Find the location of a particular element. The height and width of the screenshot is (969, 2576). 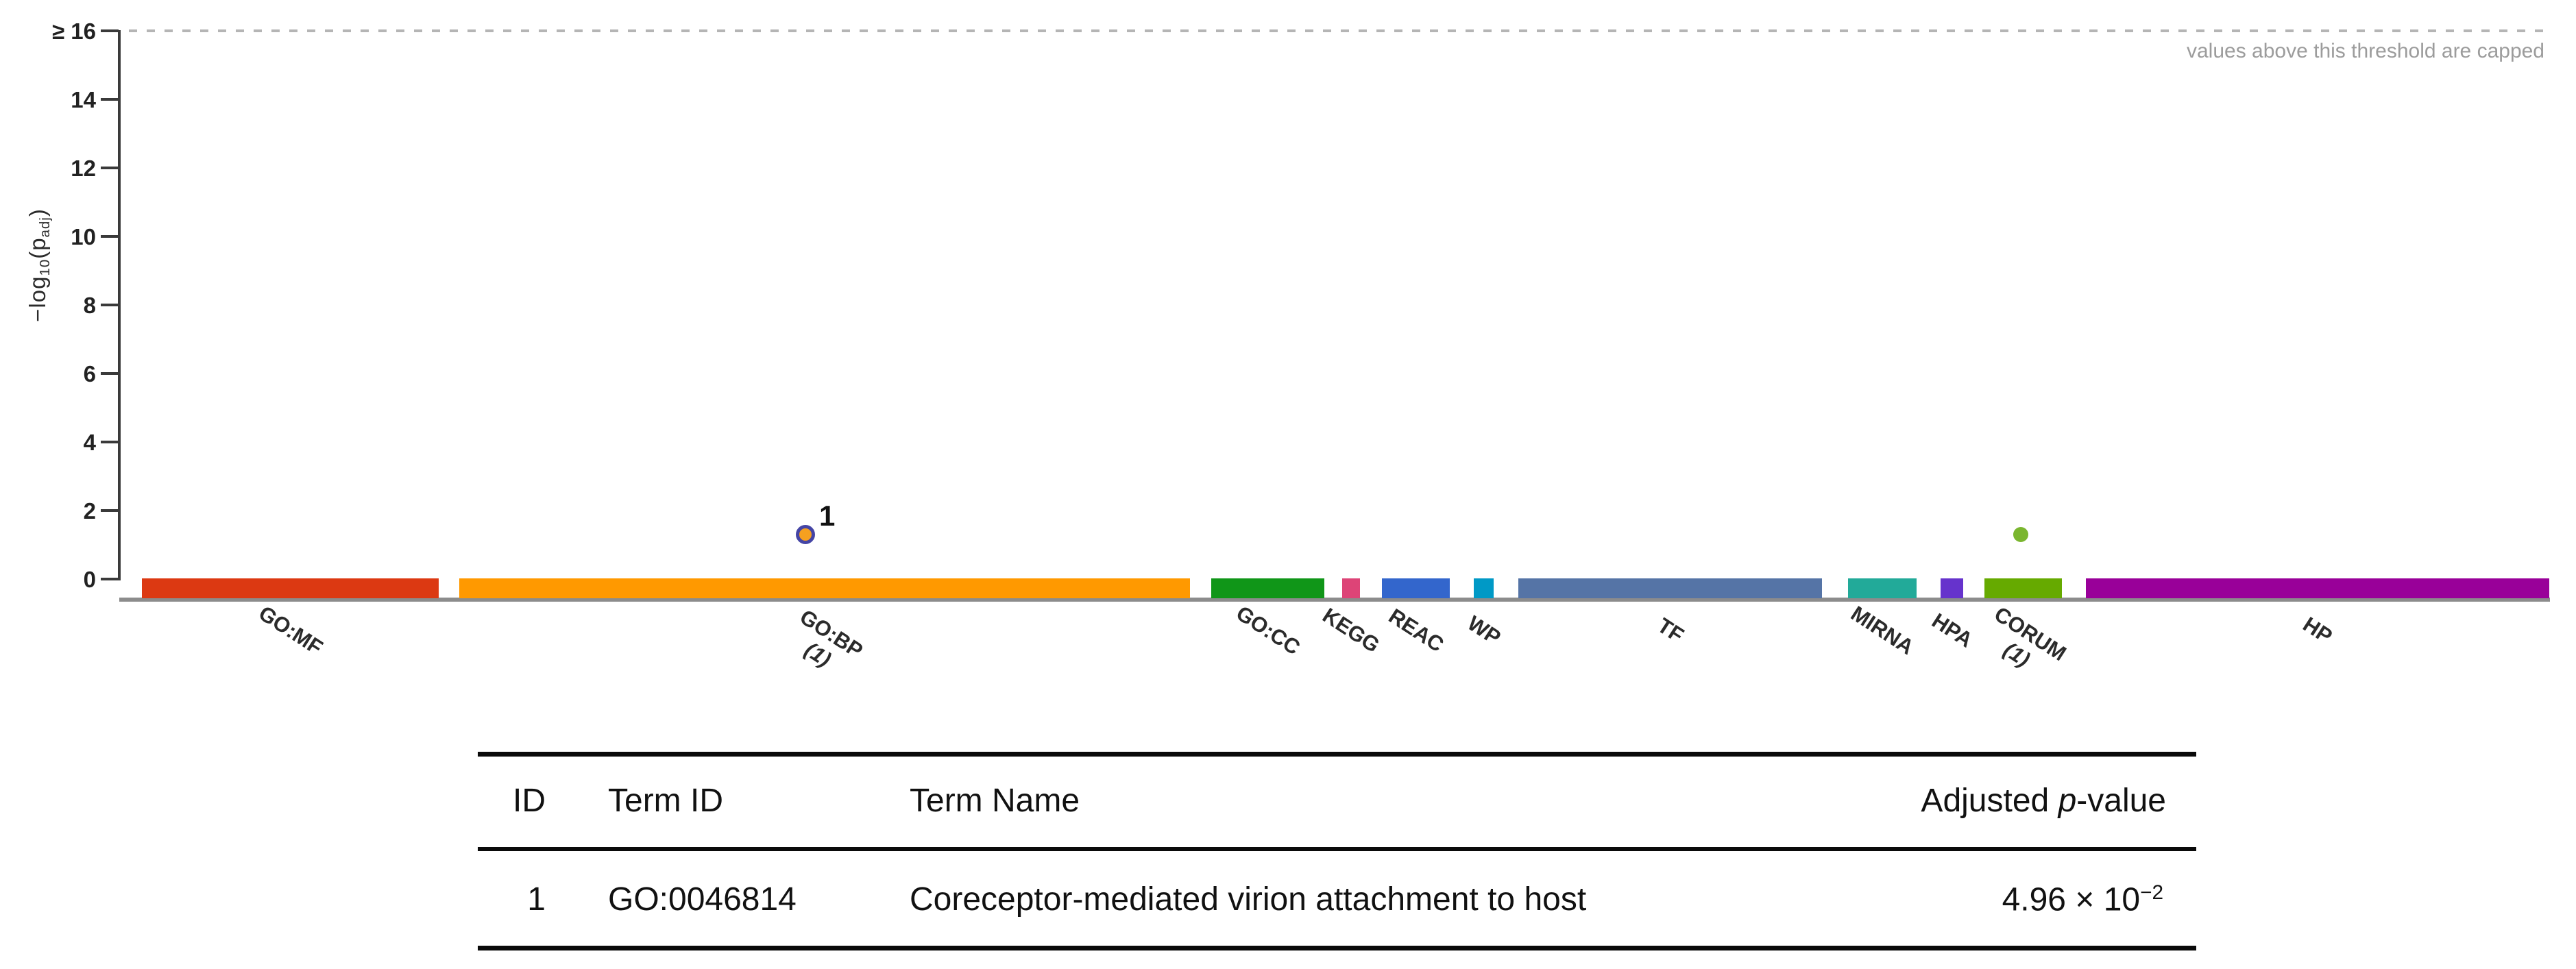

y-tick-label-0: 0 is located at coordinates (89, 579).